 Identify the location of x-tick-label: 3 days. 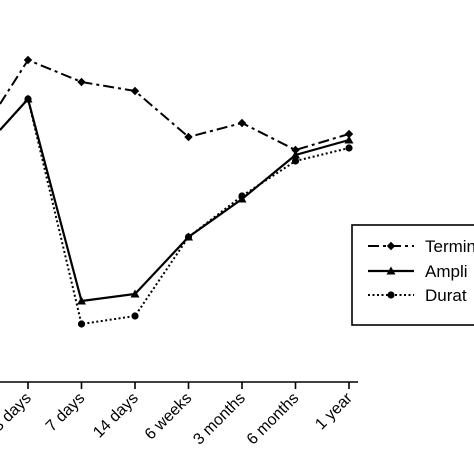
(17, 412).